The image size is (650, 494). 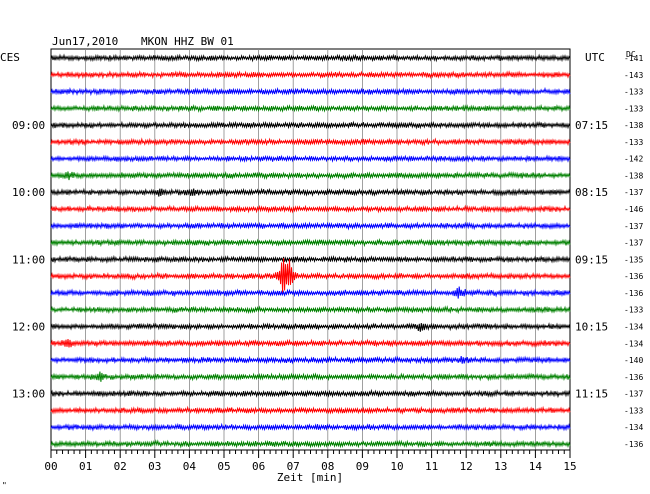 I want to click on dc-label: DC, so click(x=631, y=54).